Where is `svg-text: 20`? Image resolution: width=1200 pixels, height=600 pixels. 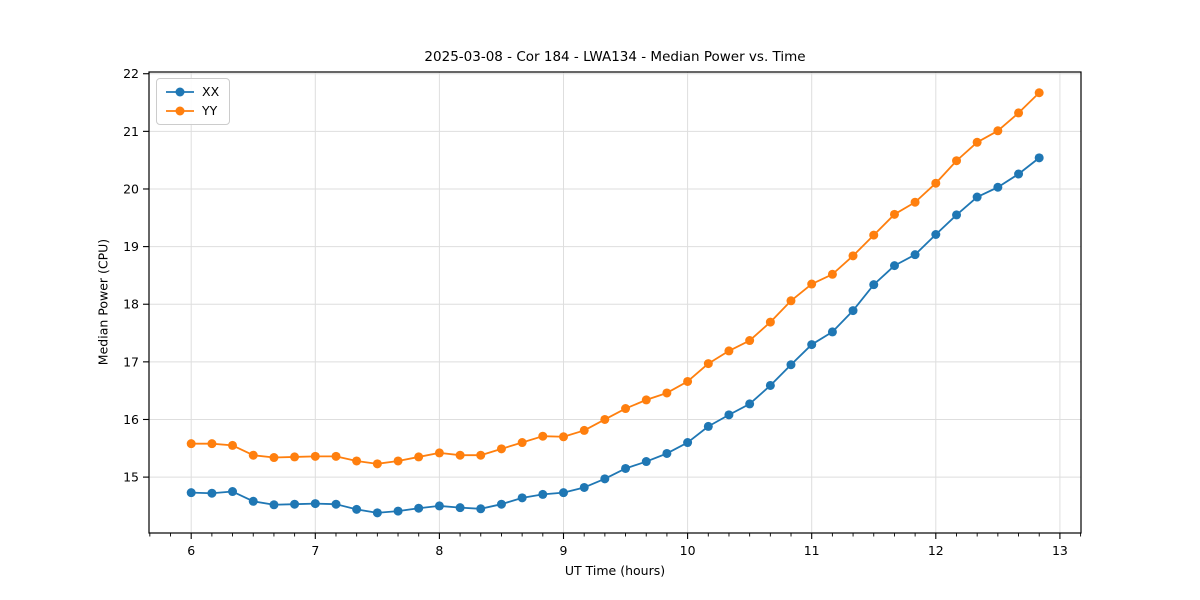
svg-text: 20 is located at coordinates (131, 188).